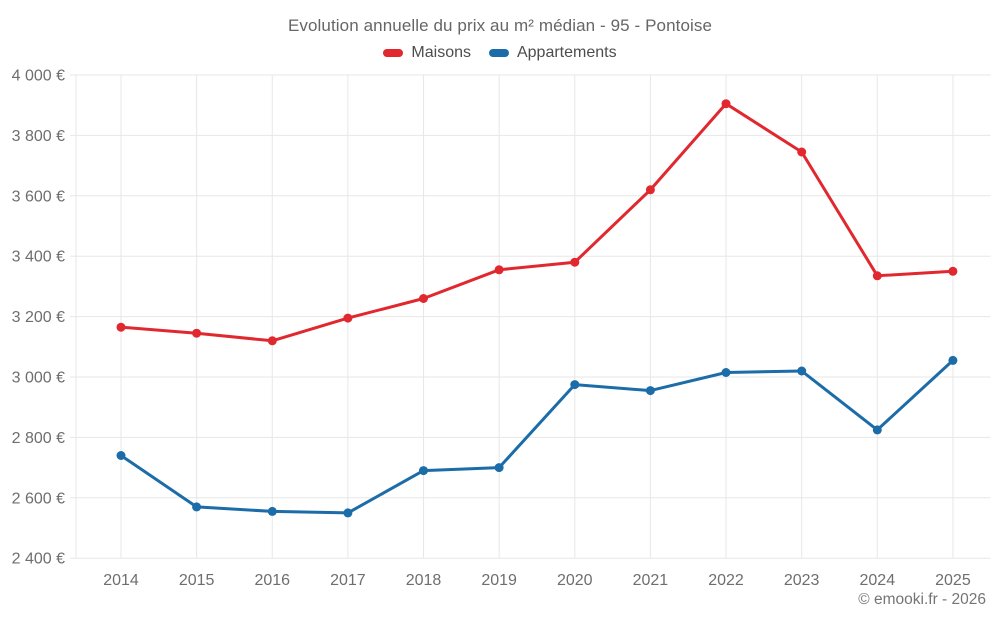 The image size is (1000, 625). What do you see at coordinates (38, 378) in the screenshot?
I see `y-tick-label: 3 000 €` at bounding box center [38, 378].